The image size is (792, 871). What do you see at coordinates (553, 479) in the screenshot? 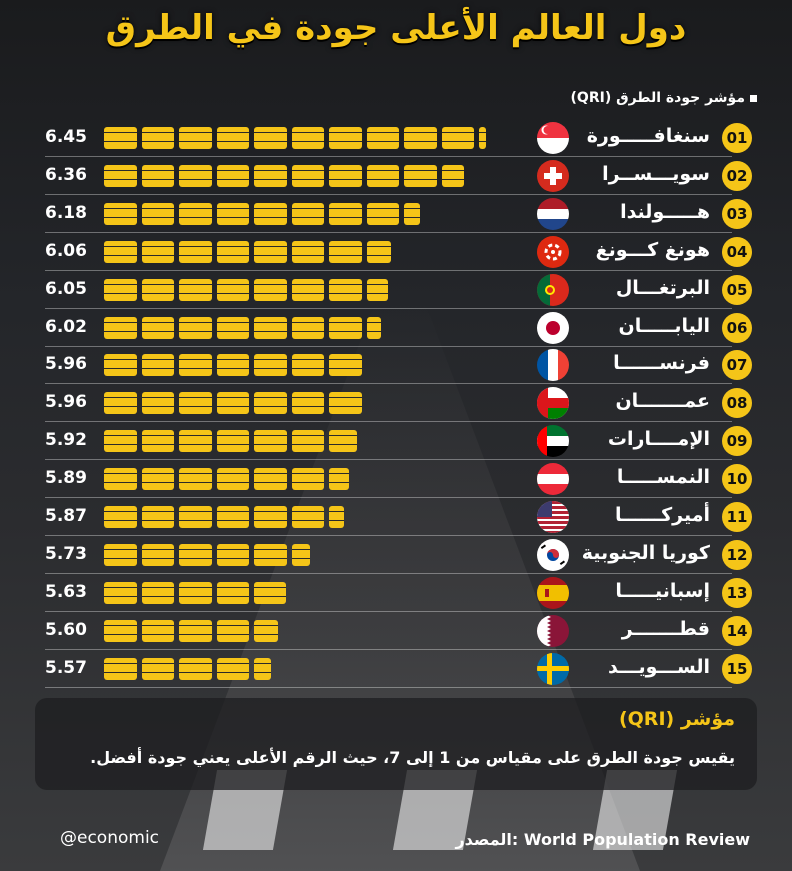
I see `austria-flag-icon` at bounding box center [553, 479].